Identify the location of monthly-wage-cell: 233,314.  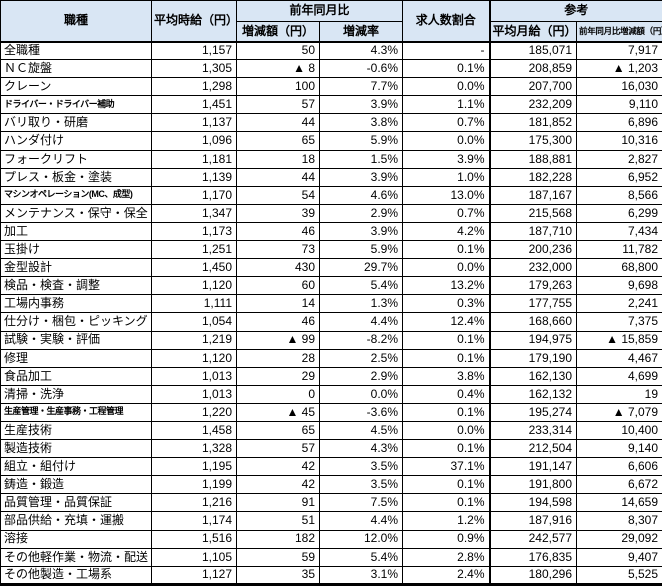
(533, 430).